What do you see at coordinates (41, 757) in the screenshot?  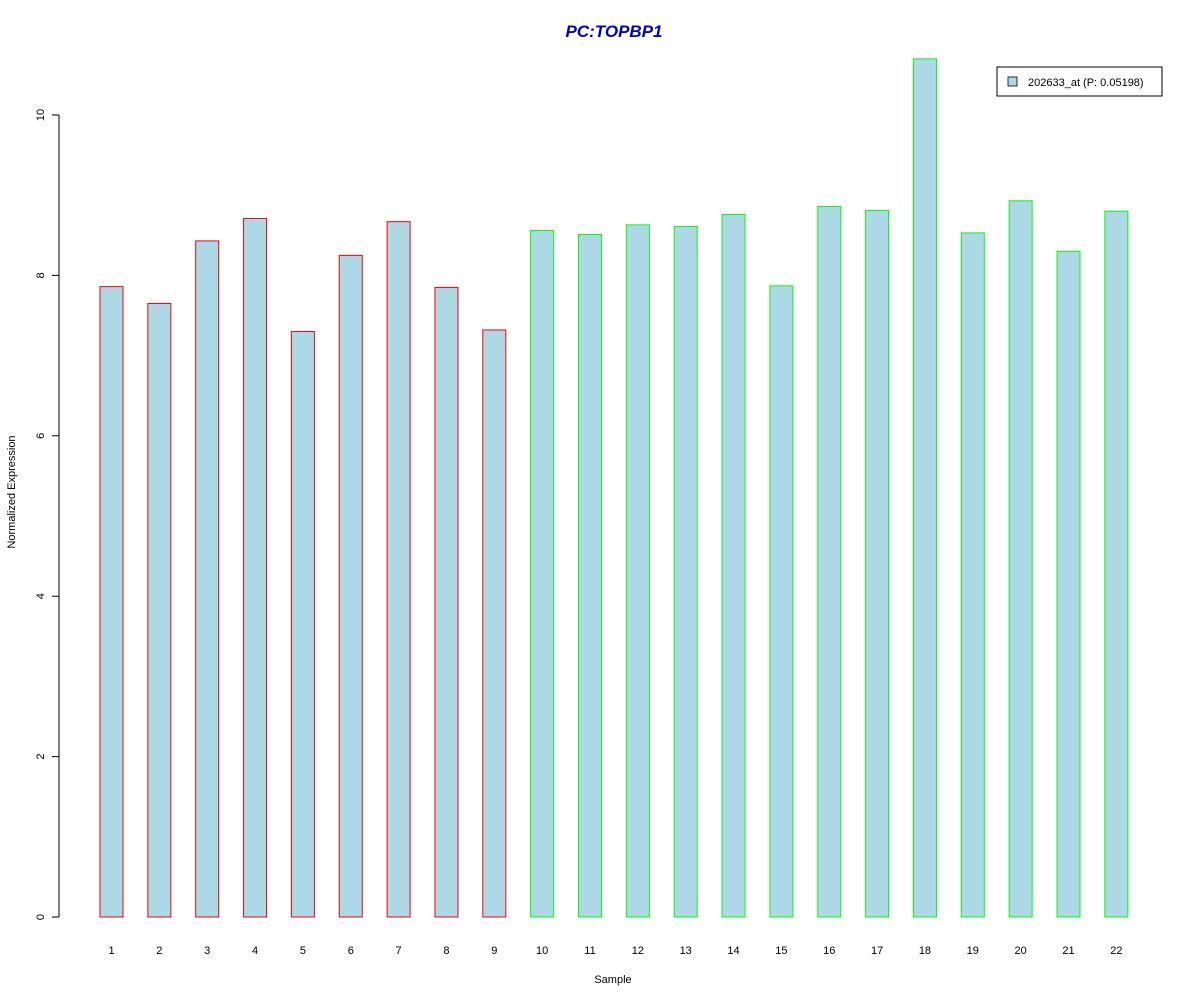 I see `y-tick-label: 2` at bounding box center [41, 757].